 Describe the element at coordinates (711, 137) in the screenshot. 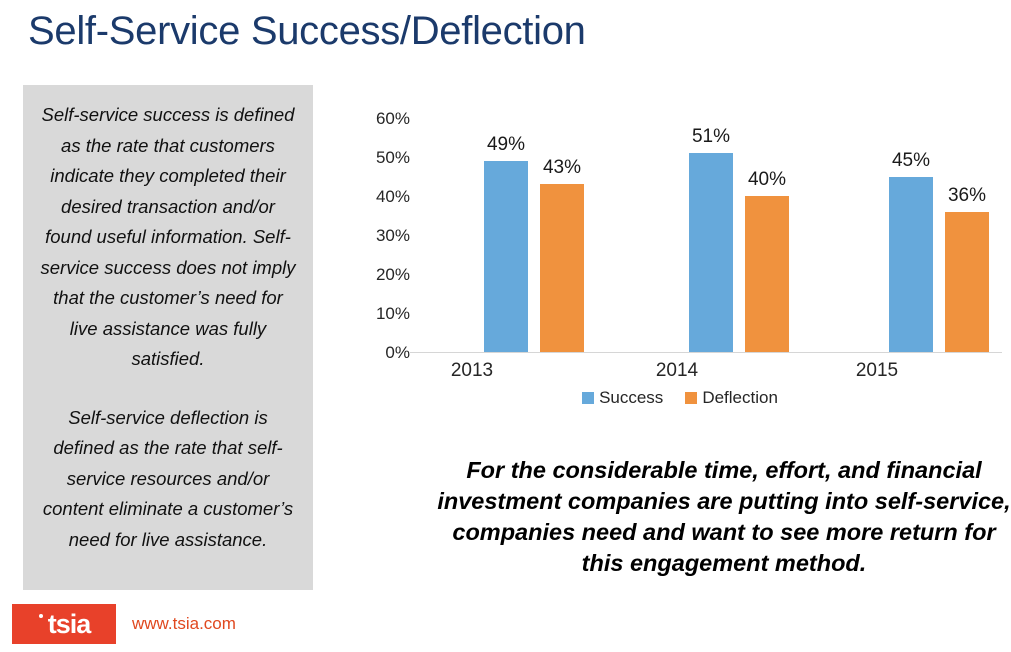

I see `bar-value-2014-success: 51%` at that location.